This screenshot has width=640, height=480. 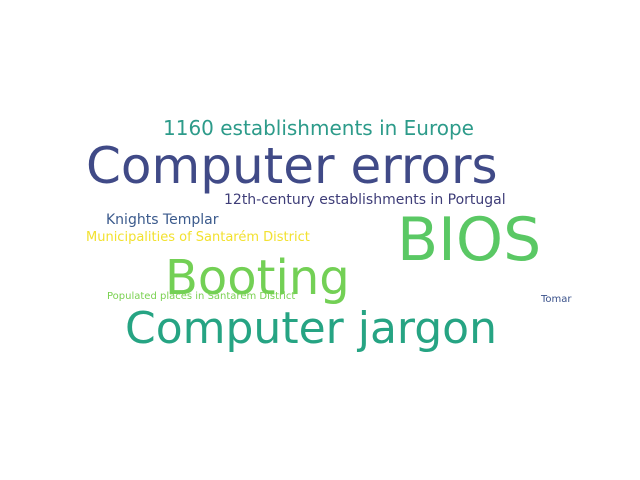 I want to click on word-computer-jargon: Computer jargon, so click(x=311, y=328).